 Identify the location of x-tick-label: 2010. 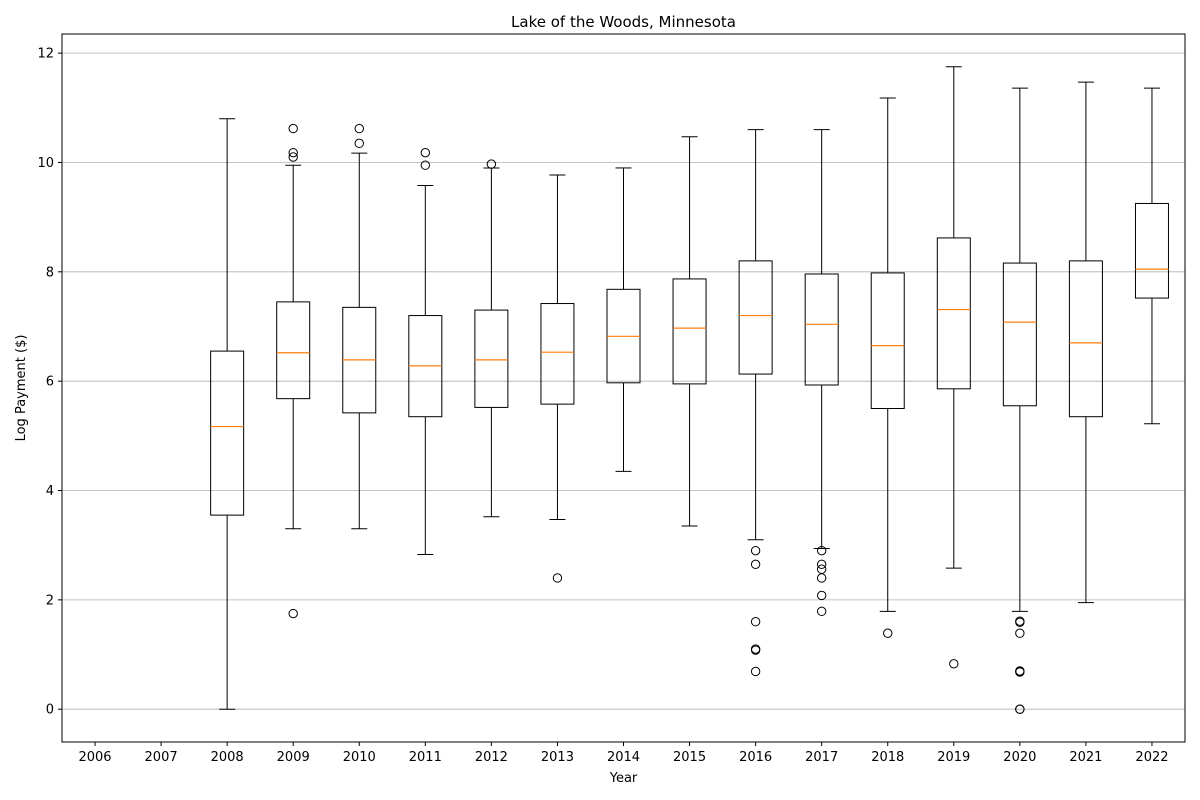
(359, 757).